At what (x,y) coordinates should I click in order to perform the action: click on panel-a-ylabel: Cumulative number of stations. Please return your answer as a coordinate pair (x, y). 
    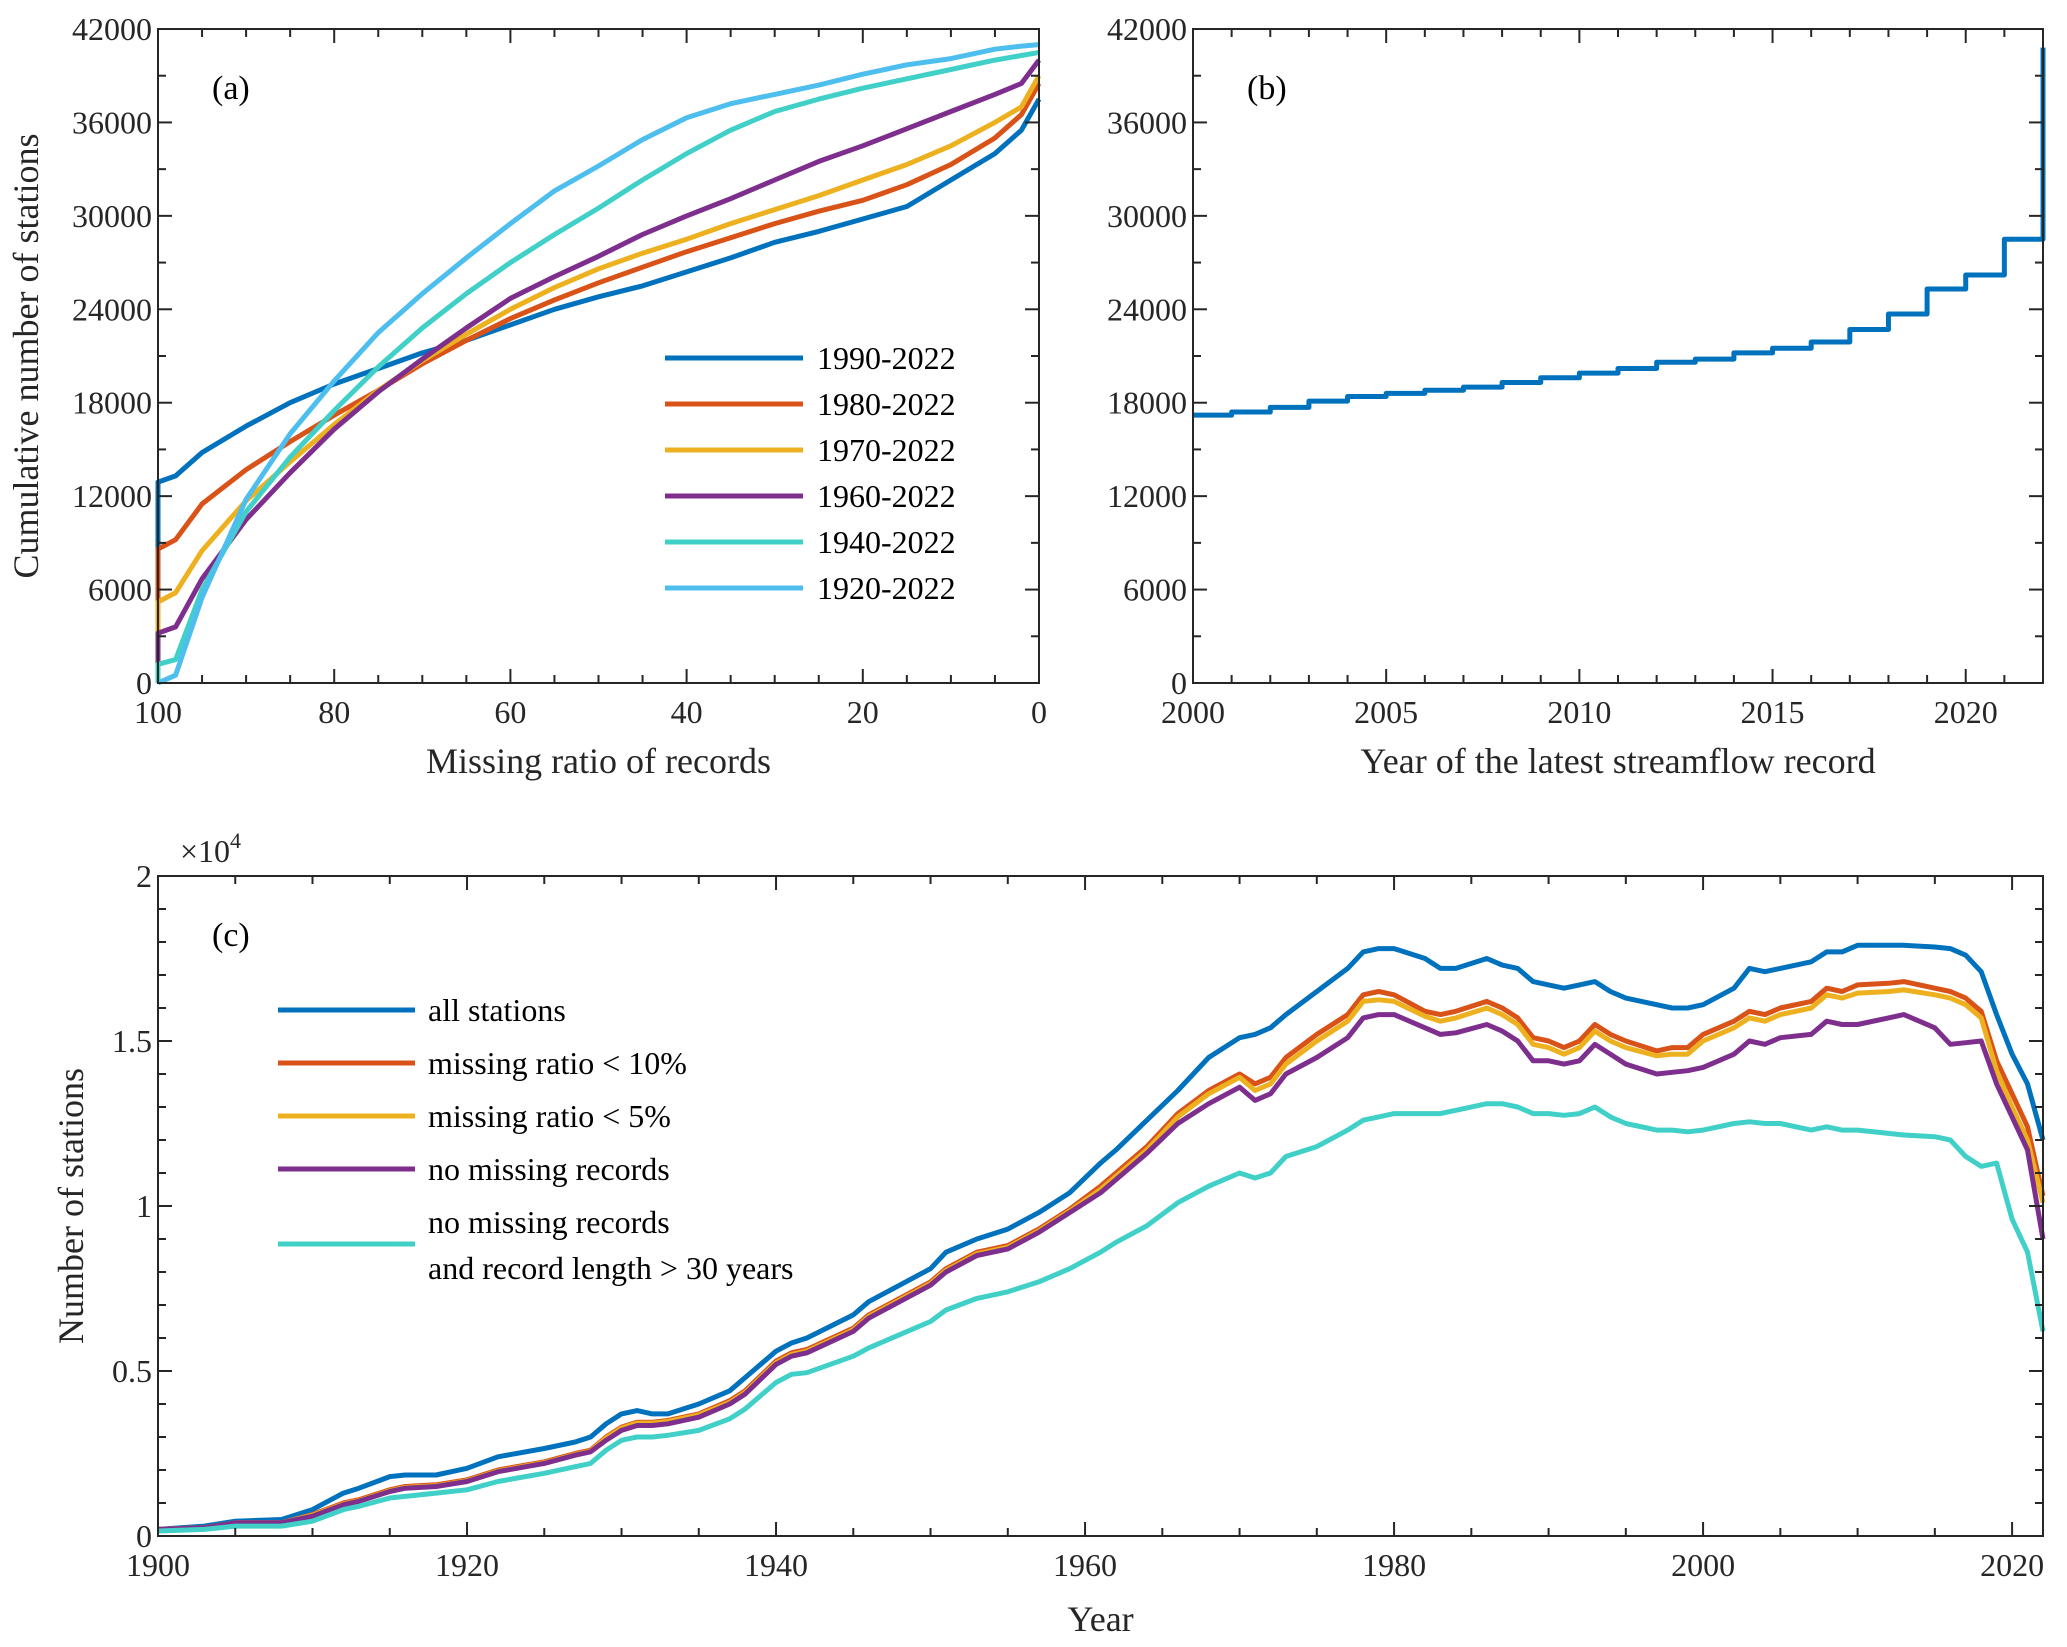
    Looking at the image, I should click on (26, 356).